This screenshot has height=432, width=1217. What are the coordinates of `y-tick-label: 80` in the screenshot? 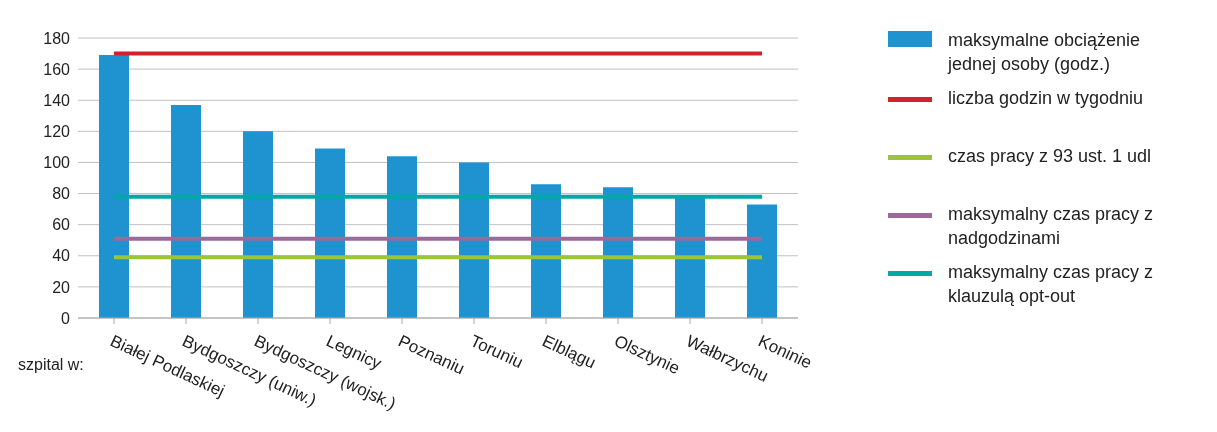 It's located at (61, 194).